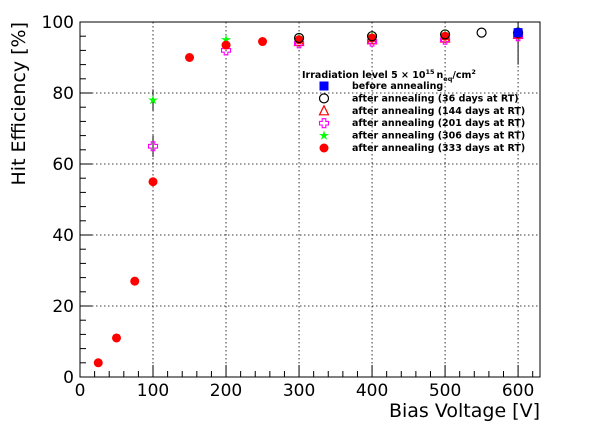 The height and width of the screenshot is (428, 593). I want to click on legend-entry: after annealing (201 days at RT), so click(421, 123).